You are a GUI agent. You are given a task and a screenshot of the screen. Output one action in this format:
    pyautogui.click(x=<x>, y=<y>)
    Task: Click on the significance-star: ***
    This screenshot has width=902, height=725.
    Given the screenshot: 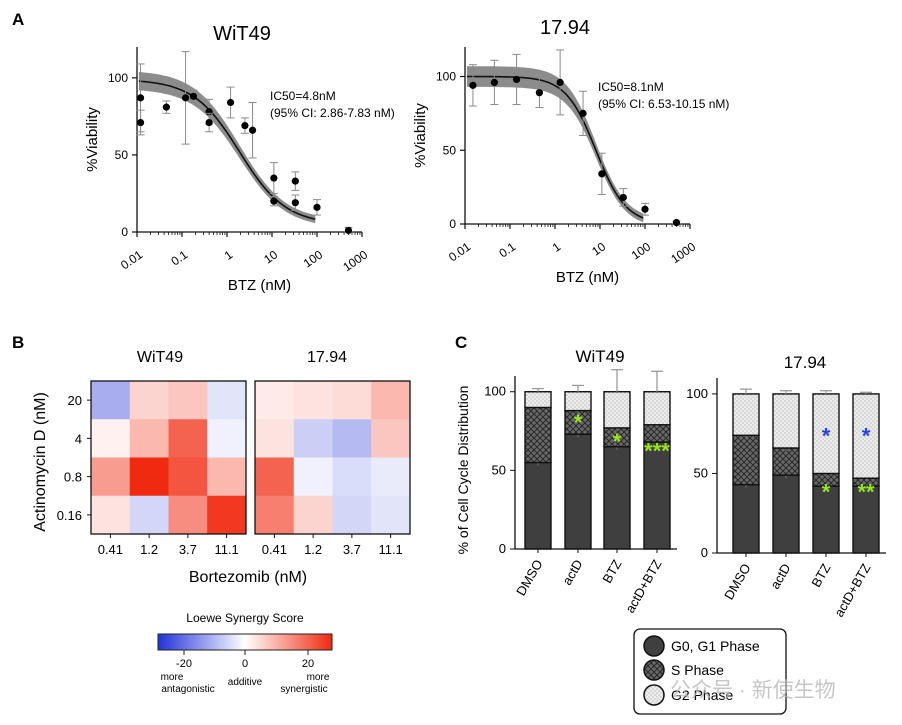 What is the action you would take?
    pyautogui.click(x=657, y=450)
    